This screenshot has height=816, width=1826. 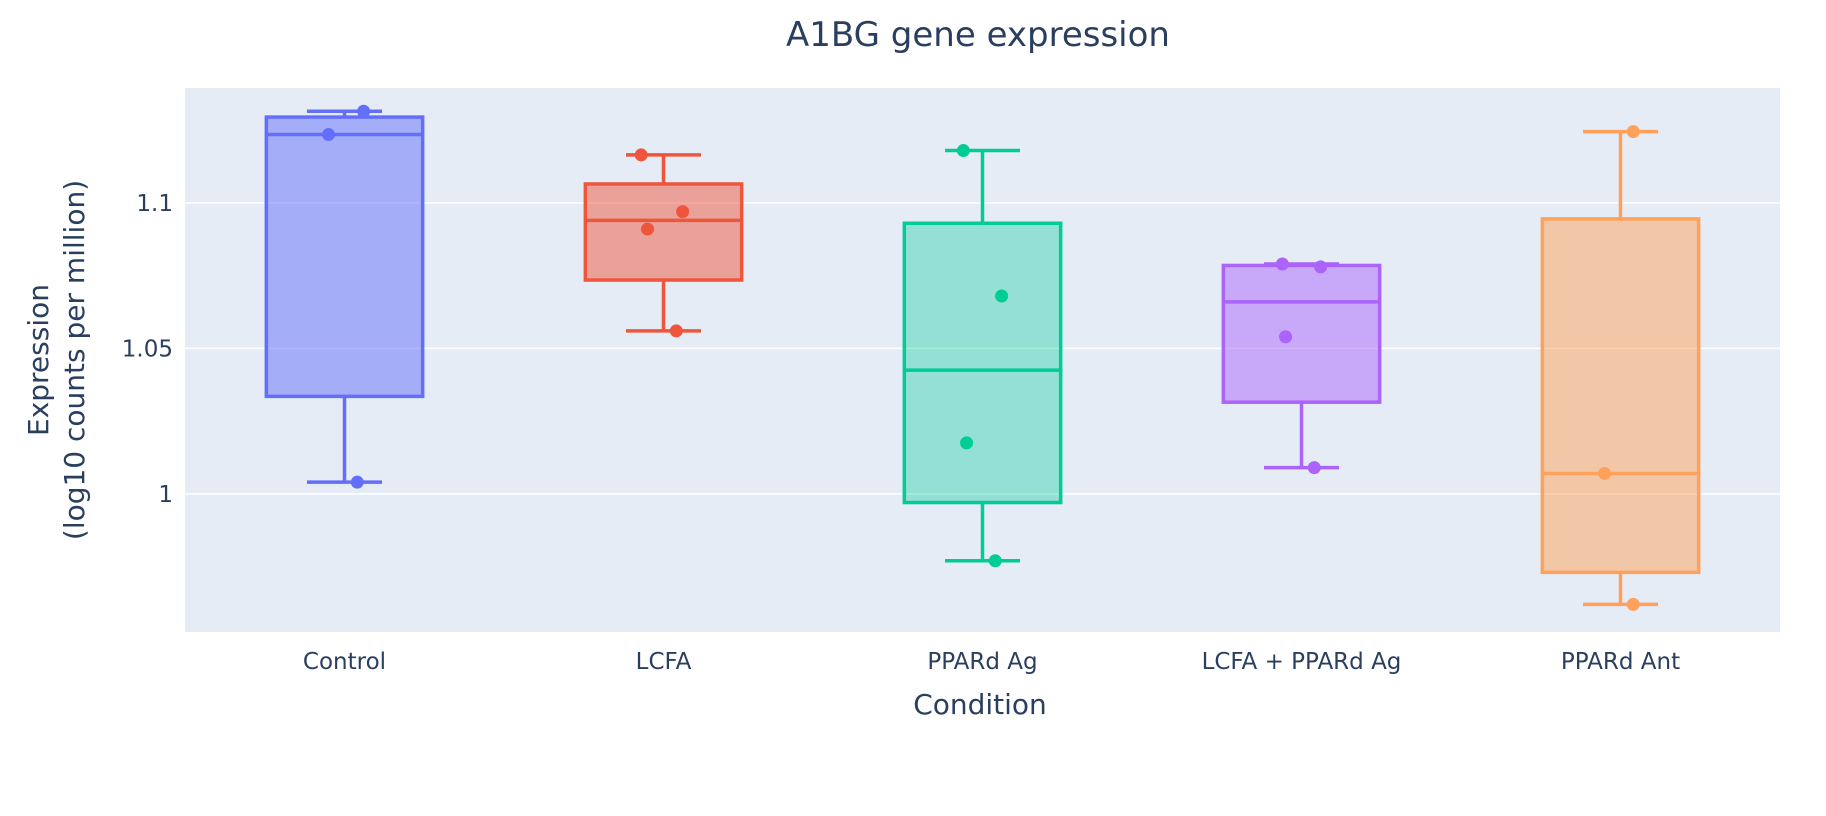 What do you see at coordinates (344, 662) in the screenshot?
I see `x-tick-label: Control` at bounding box center [344, 662].